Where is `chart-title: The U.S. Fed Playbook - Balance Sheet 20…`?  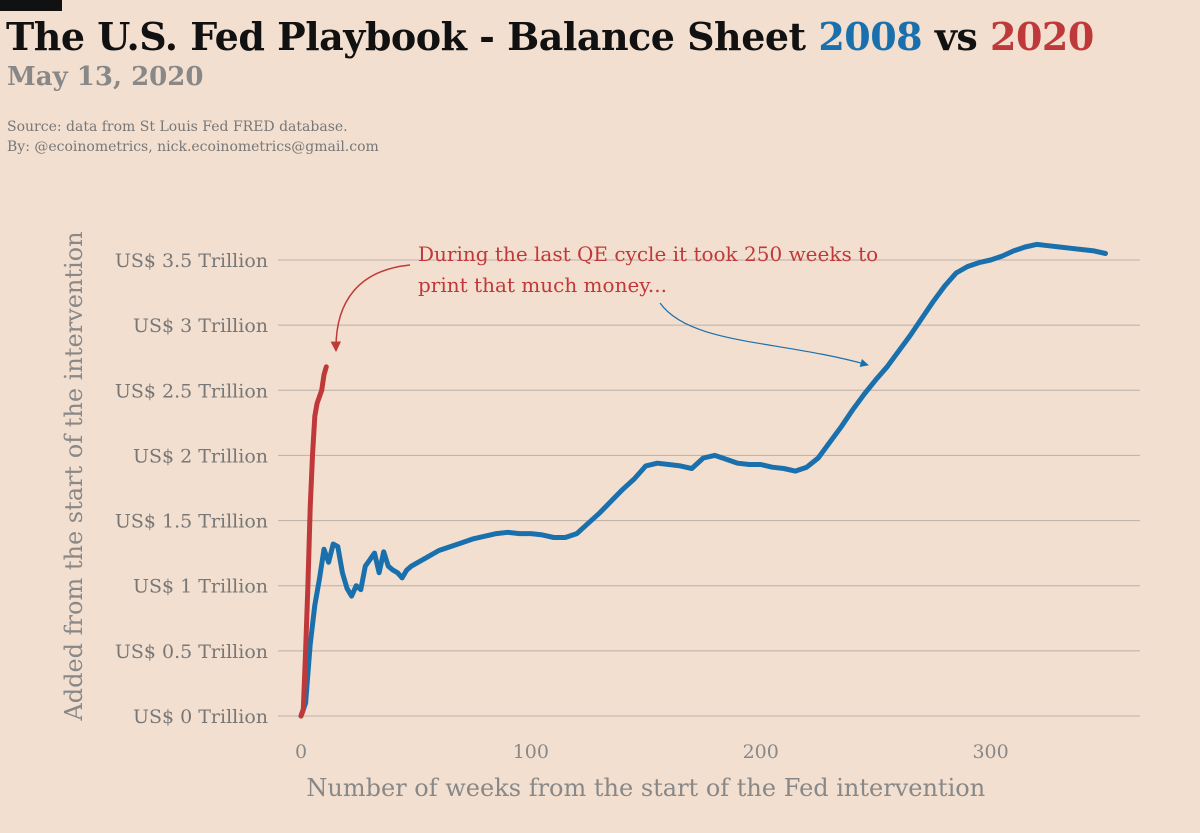 chart-title: The U.S. Fed Playbook - Balance Sheet 20… is located at coordinates (550, 36).